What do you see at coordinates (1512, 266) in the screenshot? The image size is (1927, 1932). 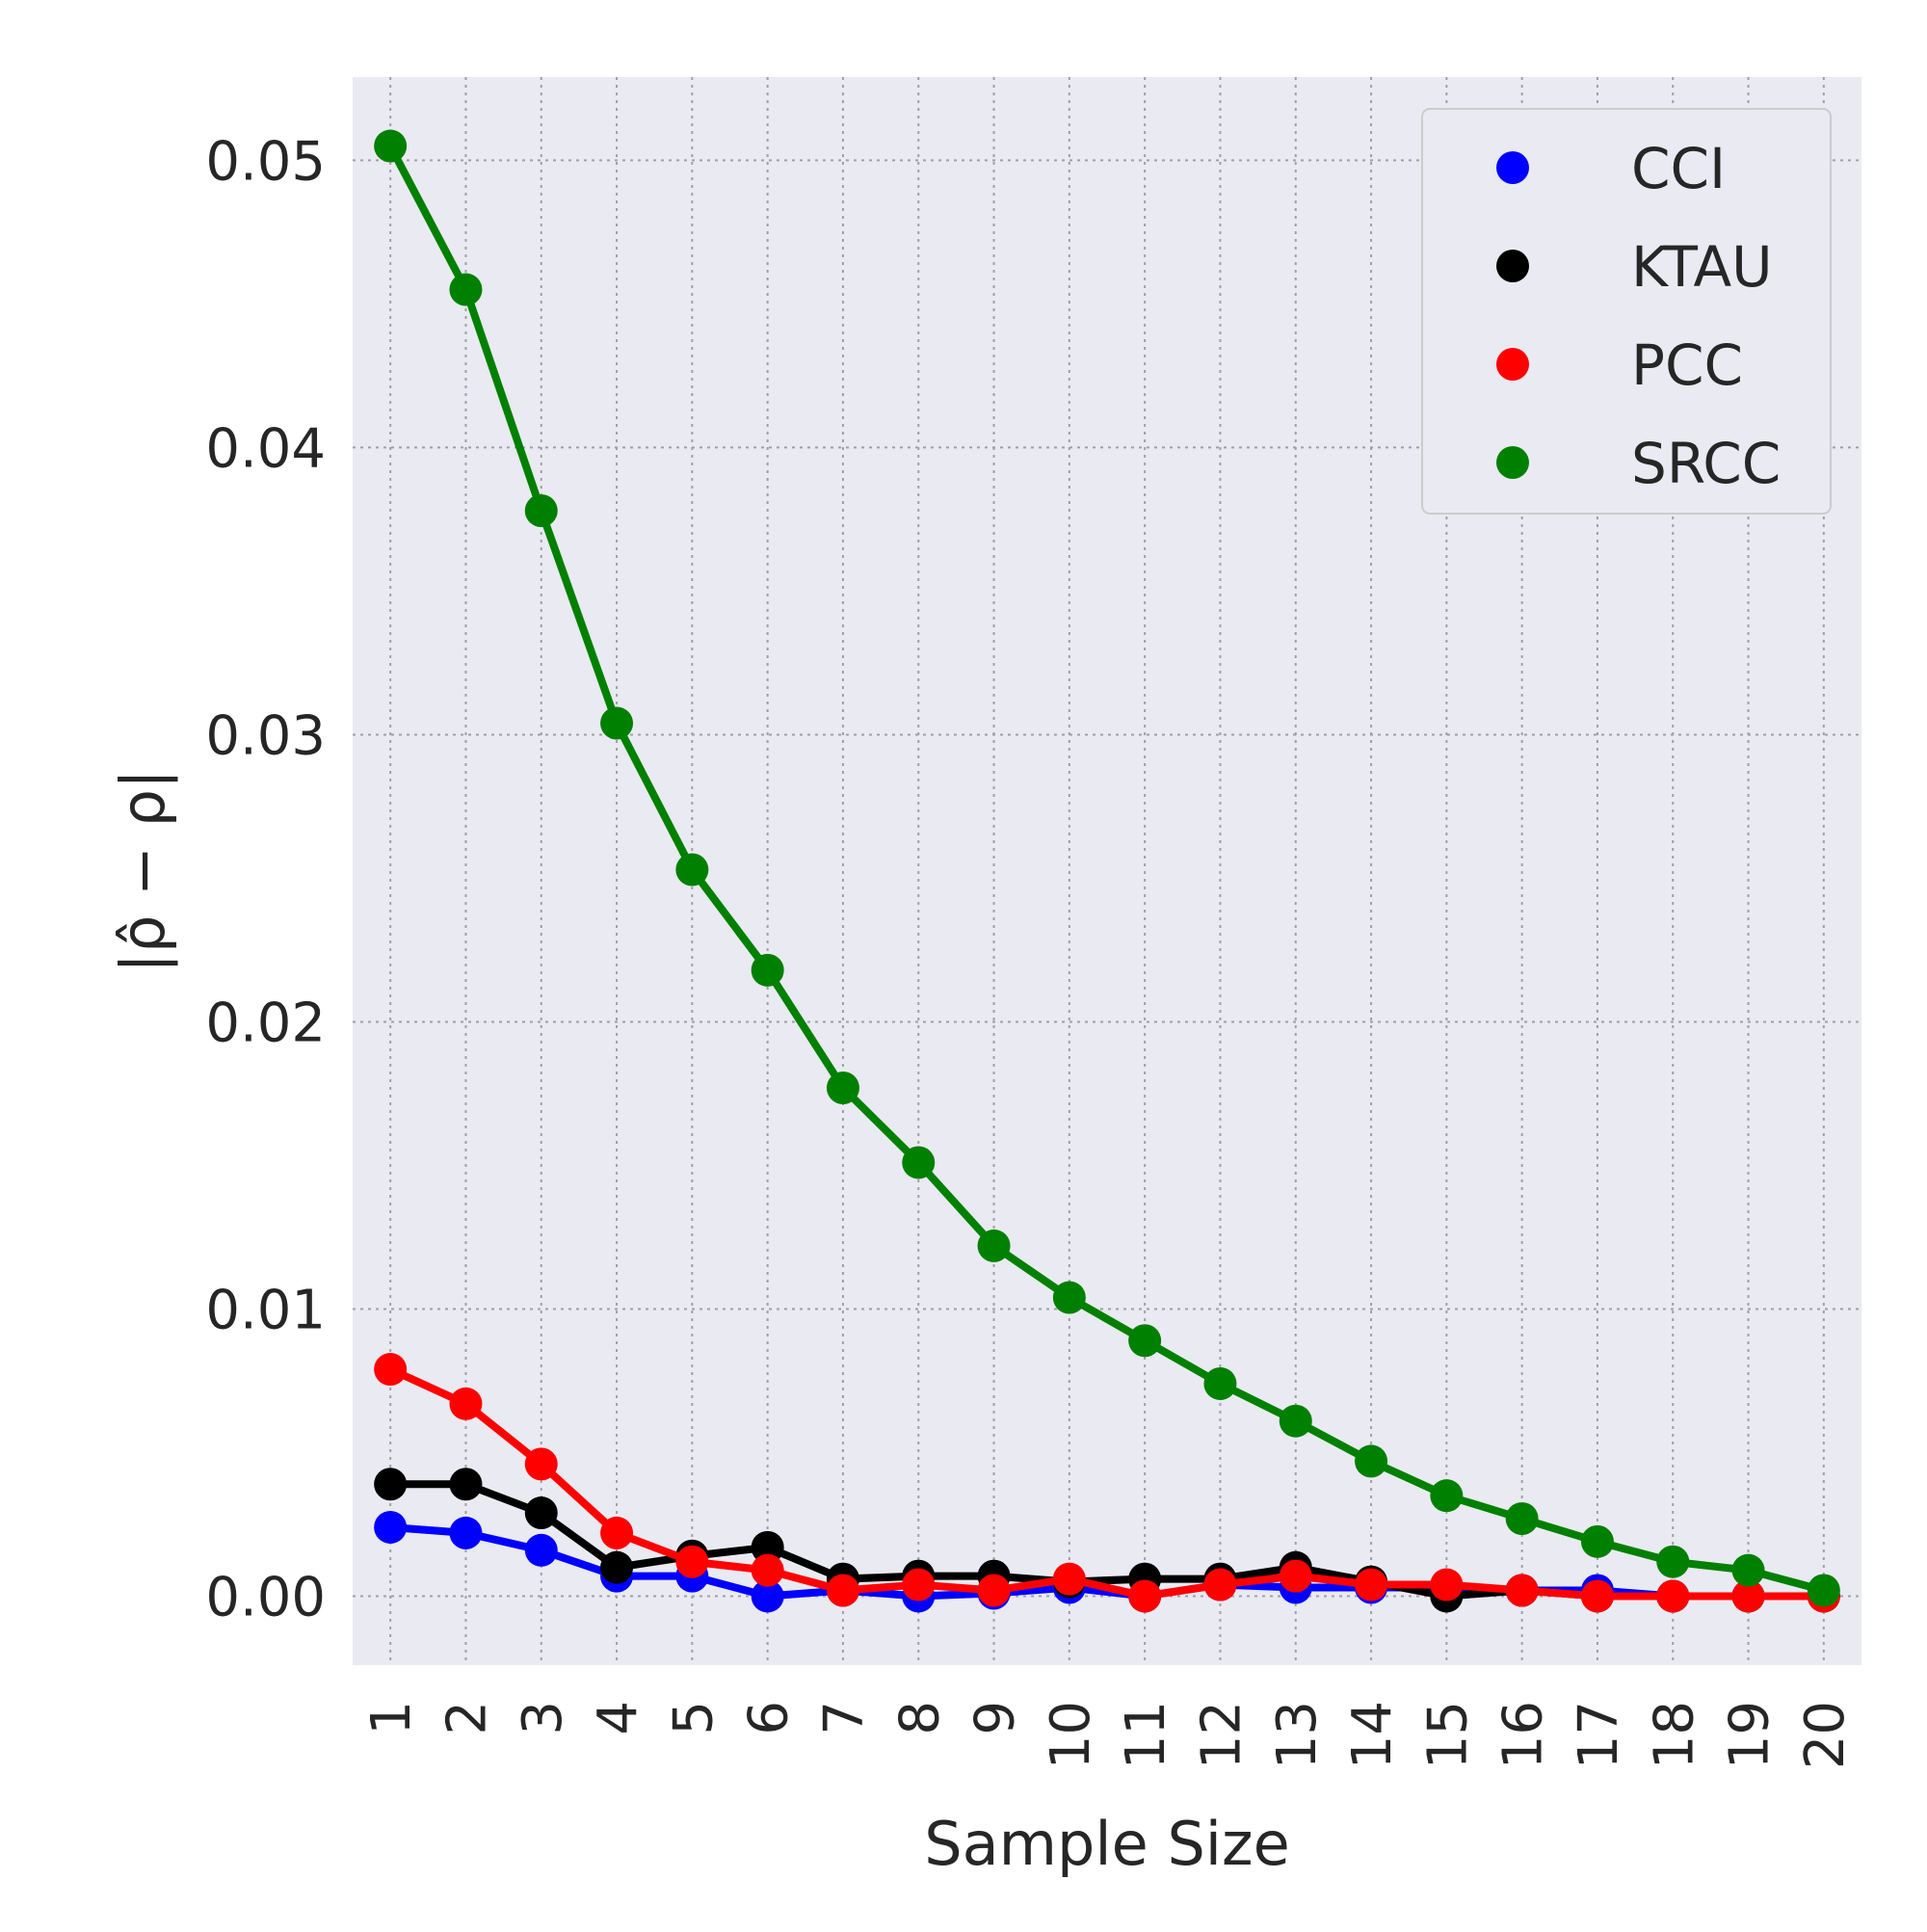 I see `legend-marker-ktau` at bounding box center [1512, 266].